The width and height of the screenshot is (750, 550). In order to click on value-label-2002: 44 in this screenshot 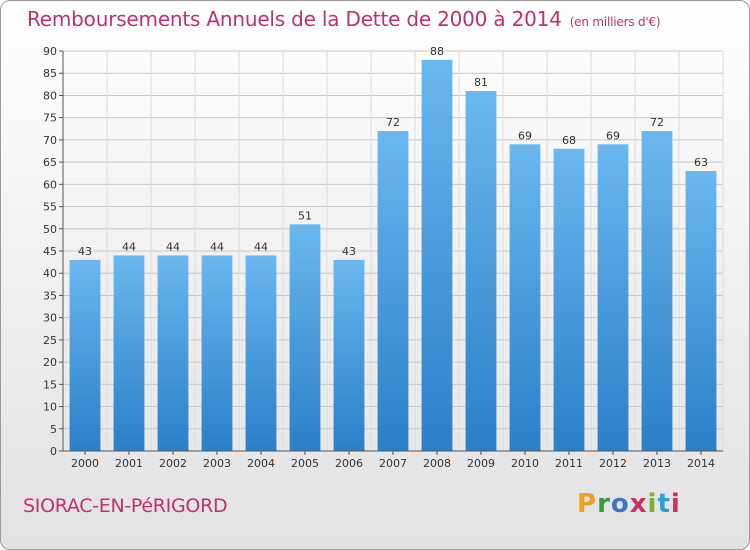, I will do `click(173, 246)`.